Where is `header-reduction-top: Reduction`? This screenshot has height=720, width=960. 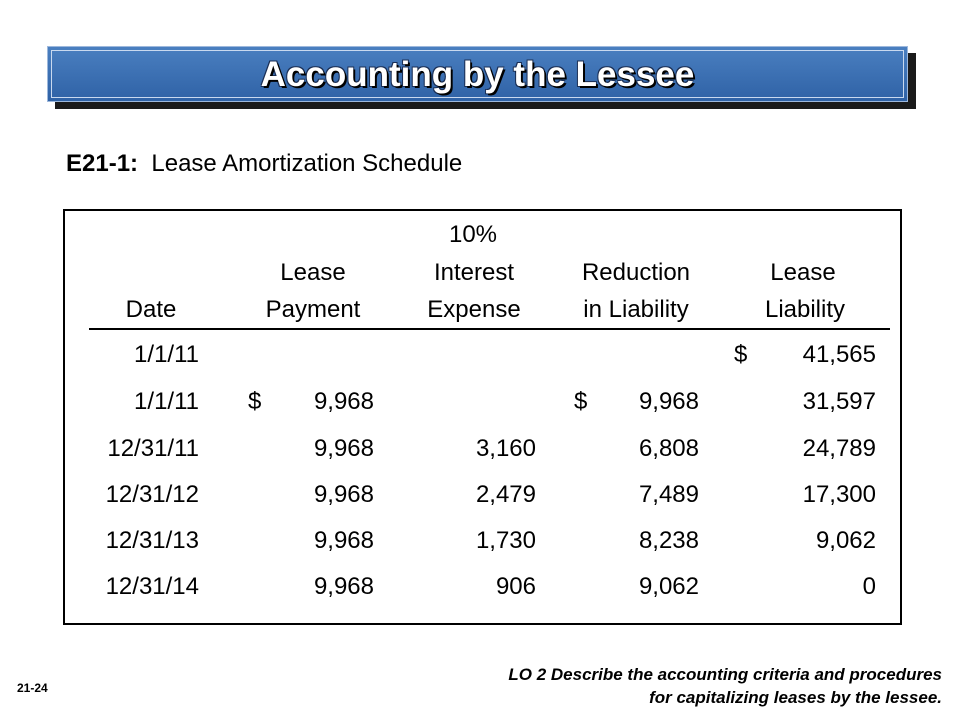
header-reduction-top: Reduction is located at coordinates (636, 272).